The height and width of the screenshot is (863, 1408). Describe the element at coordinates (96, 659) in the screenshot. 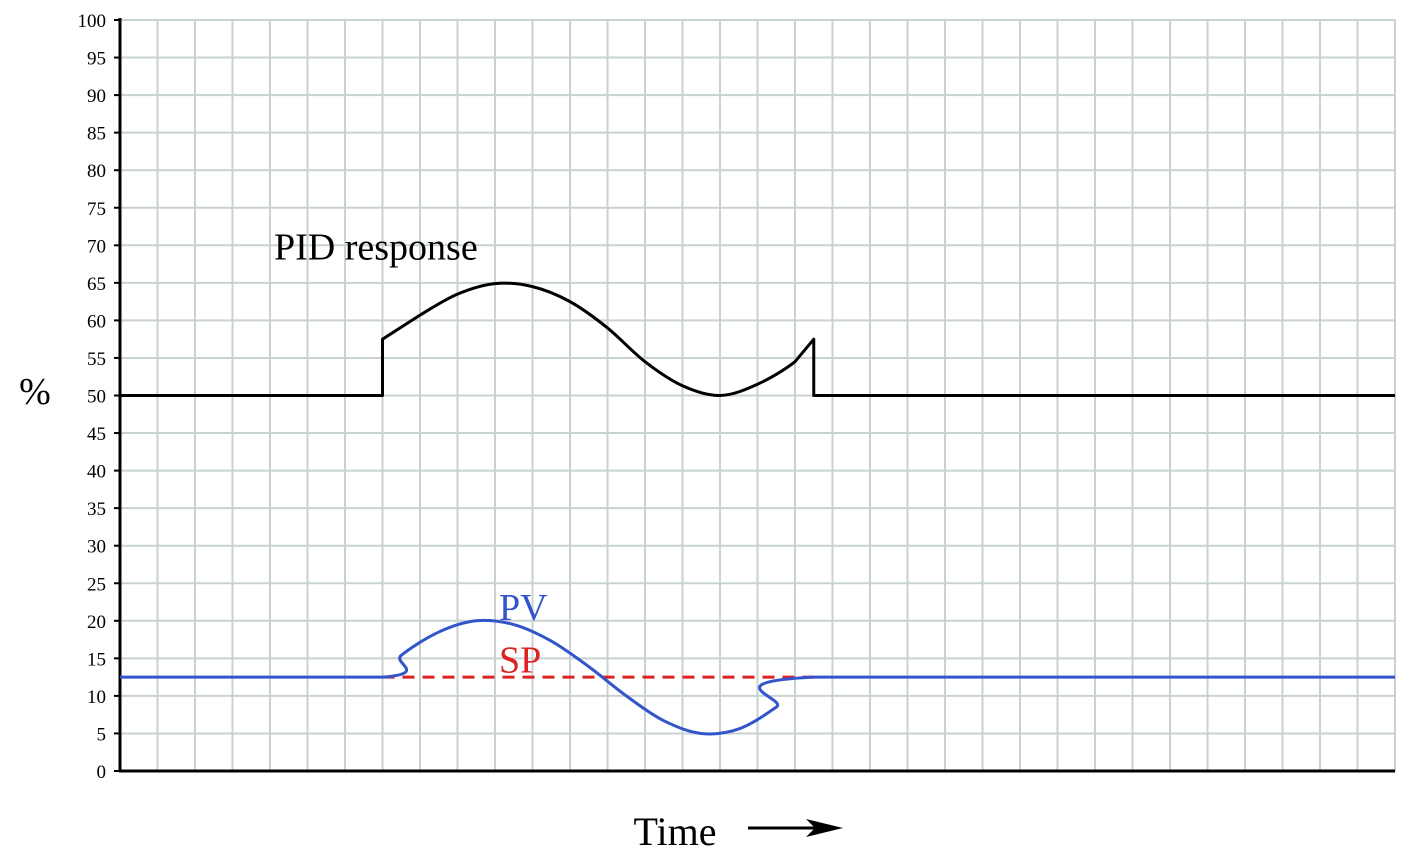

I see `y-tick-label: 15` at that location.